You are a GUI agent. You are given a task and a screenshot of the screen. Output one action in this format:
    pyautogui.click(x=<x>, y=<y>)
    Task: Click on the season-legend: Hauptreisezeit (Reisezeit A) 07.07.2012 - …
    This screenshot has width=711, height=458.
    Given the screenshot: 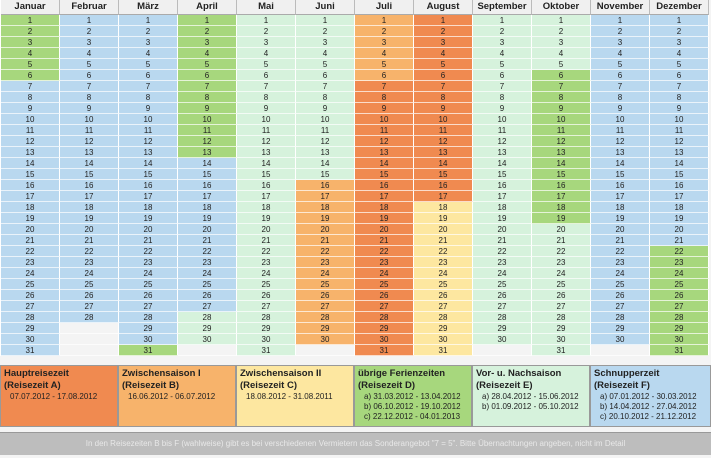 What is the action you would take?
    pyautogui.click(x=355, y=396)
    